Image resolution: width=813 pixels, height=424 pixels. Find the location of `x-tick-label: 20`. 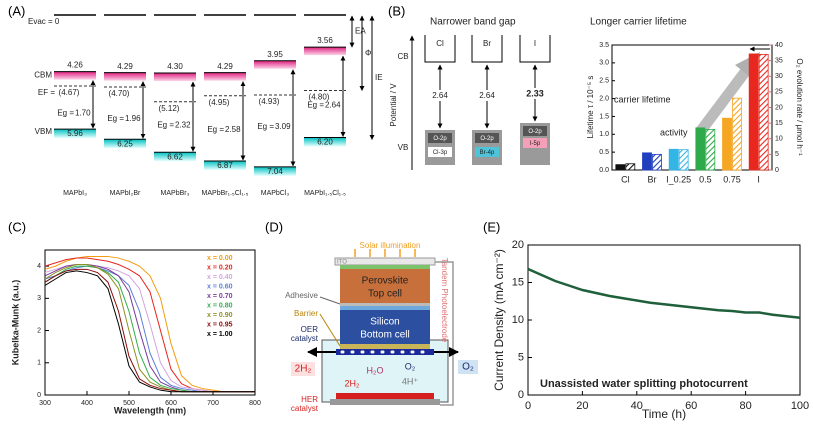

x-tick-label: 20 is located at coordinates (582, 406).